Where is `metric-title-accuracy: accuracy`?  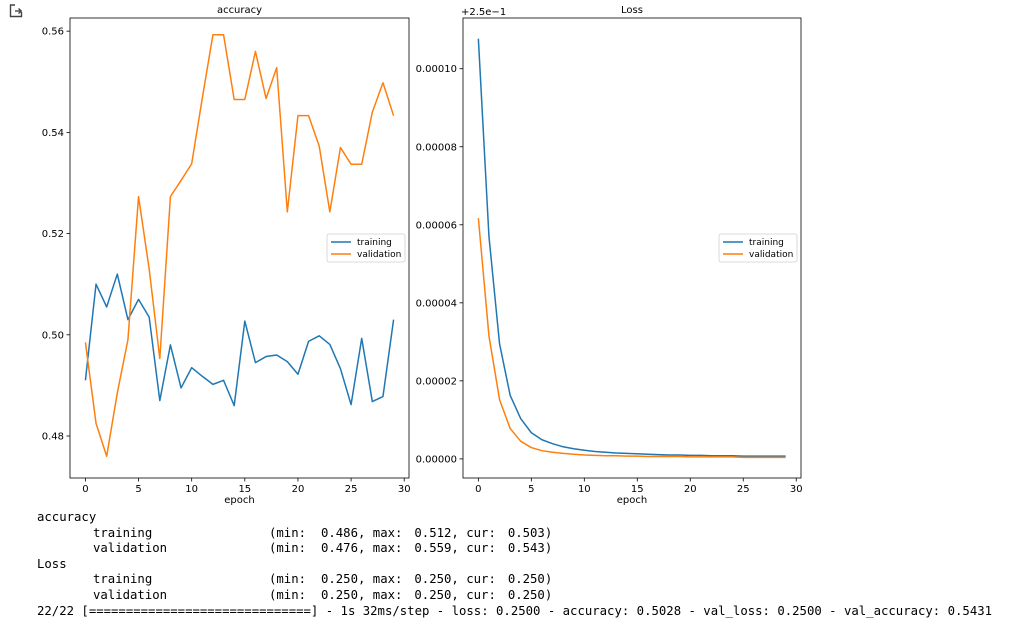 metric-title-accuracy: accuracy is located at coordinates (67, 517).